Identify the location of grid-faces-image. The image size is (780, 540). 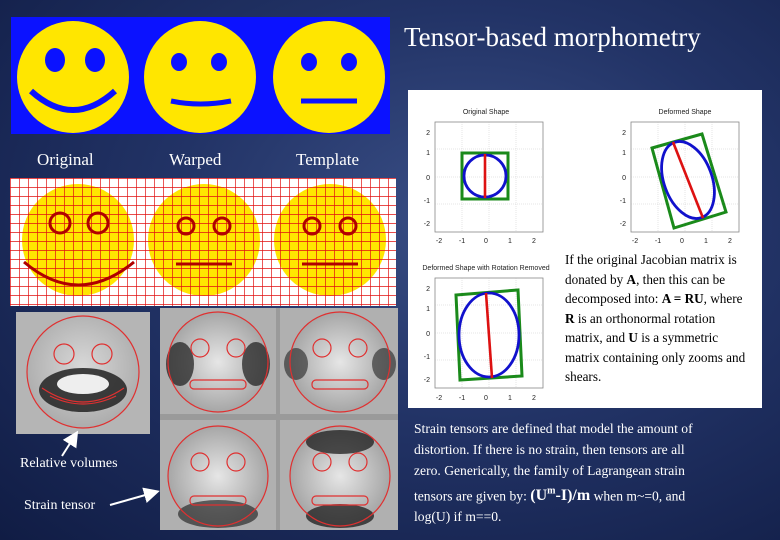
(203, 242).